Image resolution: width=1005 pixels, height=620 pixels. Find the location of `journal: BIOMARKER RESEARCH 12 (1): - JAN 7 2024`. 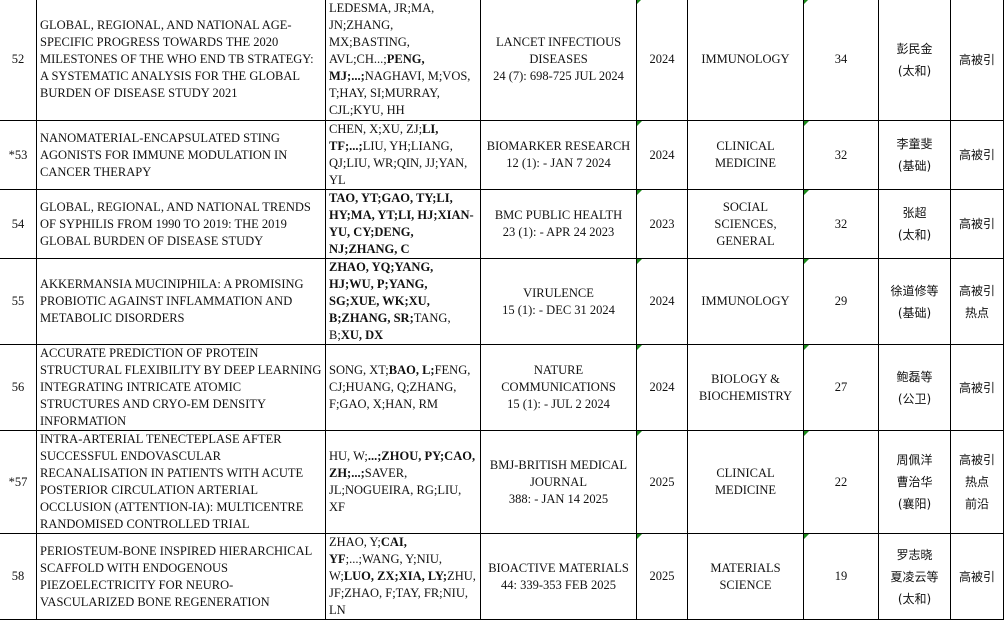

journal: BIOMARKER RESEARCH 12 (1): - JAN 7 2024 is located at coordinates (558, 155).